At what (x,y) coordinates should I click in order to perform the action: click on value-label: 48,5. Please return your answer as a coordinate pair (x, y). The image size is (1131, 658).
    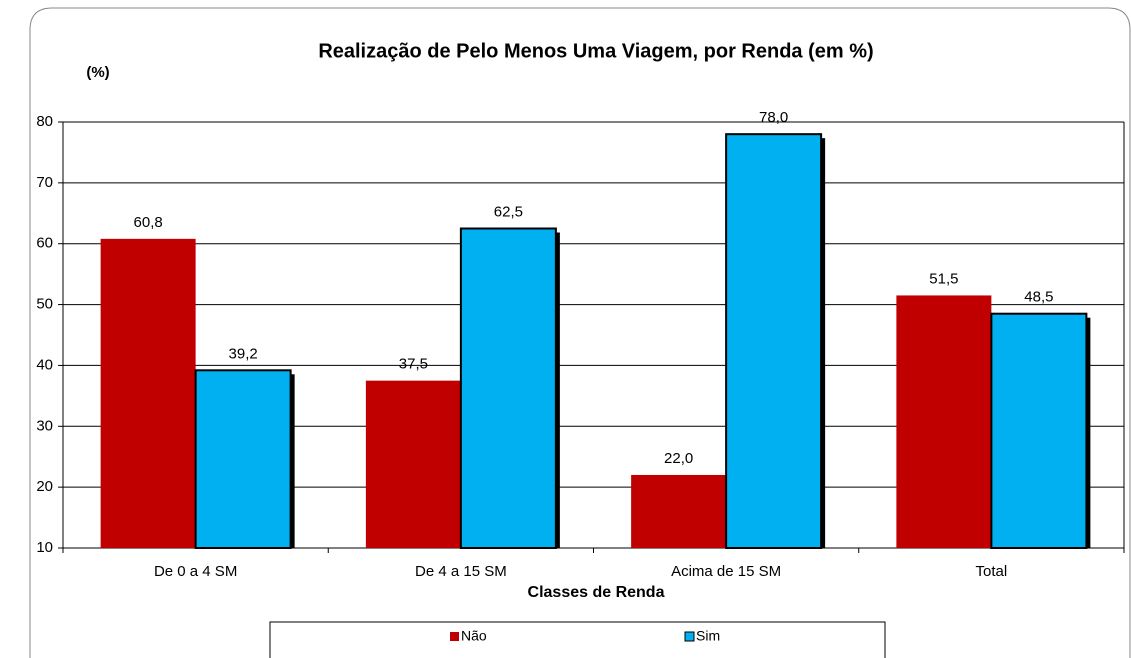
    Looking at the image, I should click on (1038, 297).